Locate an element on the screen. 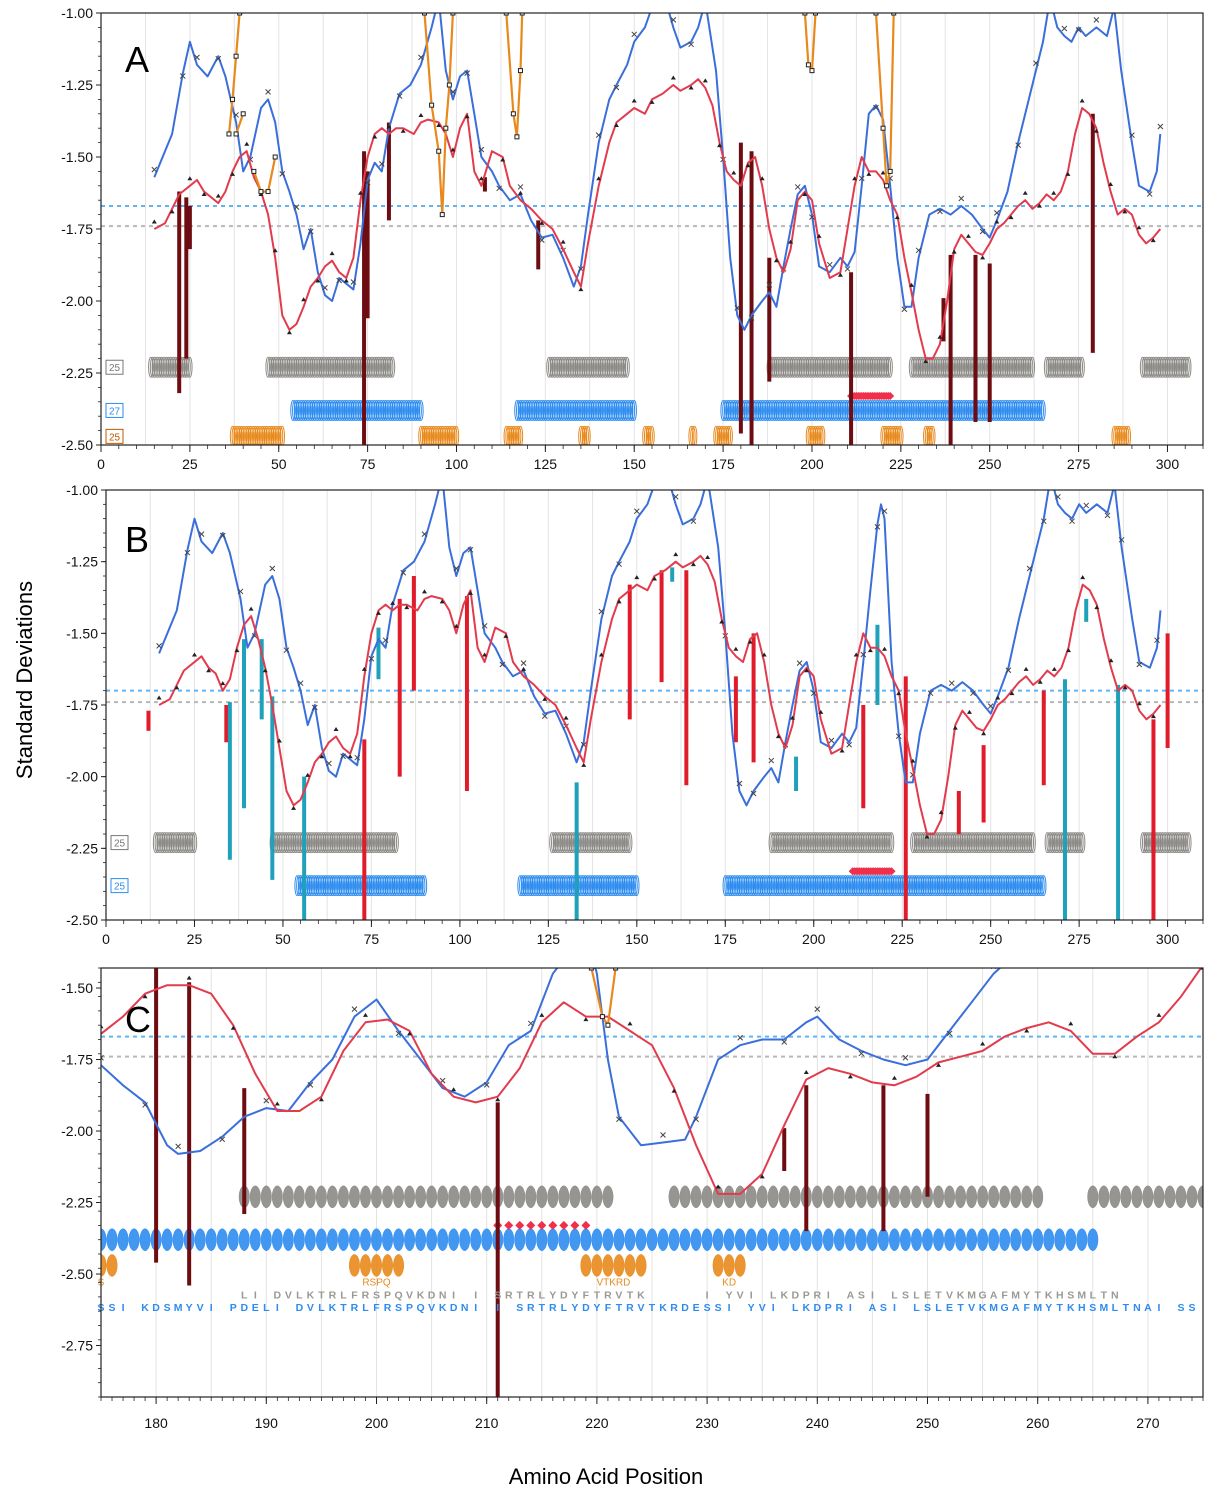 The image size is (1206, 1491). diamond-marker is located at coordinates (553, 1225).